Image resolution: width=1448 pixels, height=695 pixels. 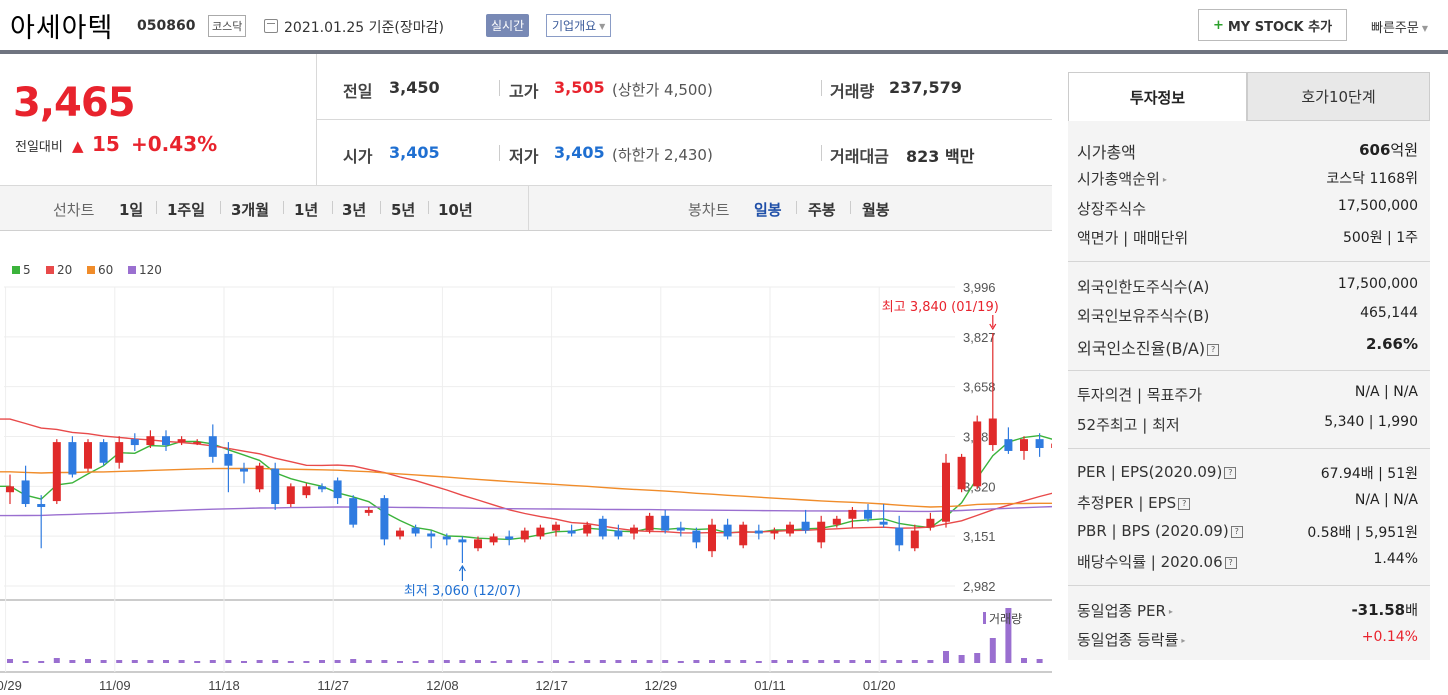 What do you see at coordinates (131, 210) in the screenshot?
I see `tab-1d: 1일` at bounding box center [131, 210].